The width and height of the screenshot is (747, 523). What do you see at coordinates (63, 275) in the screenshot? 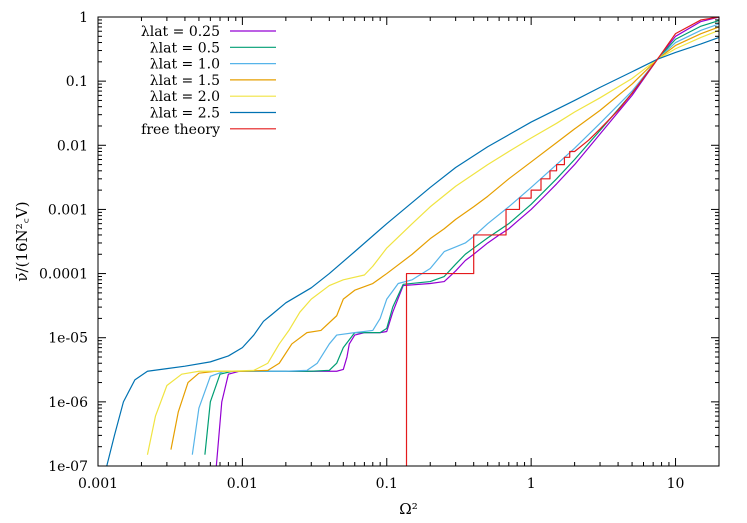
I see `y-tick-label: 0.0001` at bounding box center [63, 275].